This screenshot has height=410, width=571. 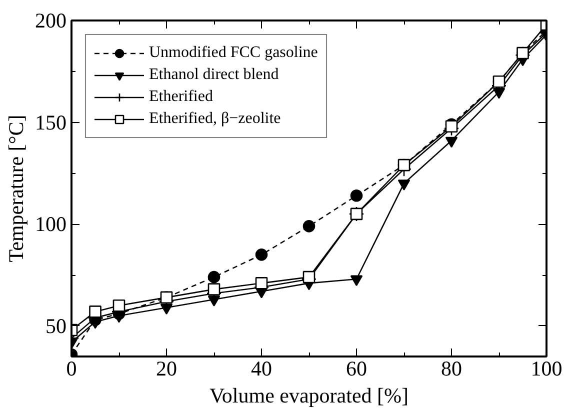 What do you see at coordinates (166, 368) in the screenshot?
I see `x-tick-label: 20` at bounding box center [166, 368].